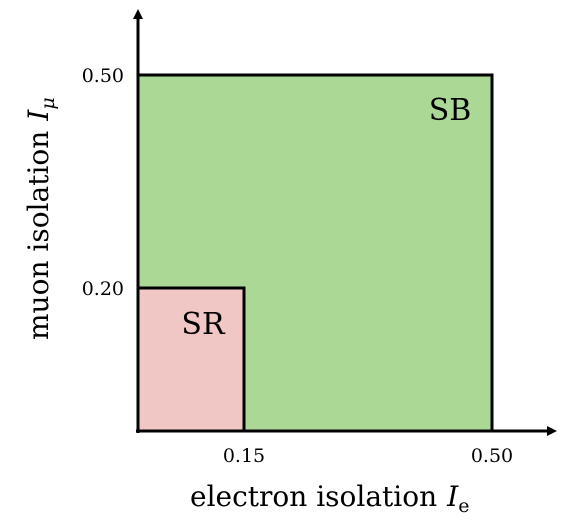 This screenshot has width=568, height=532. I want to click on y-axis-title-text: muon isolation, so click(38, 235).